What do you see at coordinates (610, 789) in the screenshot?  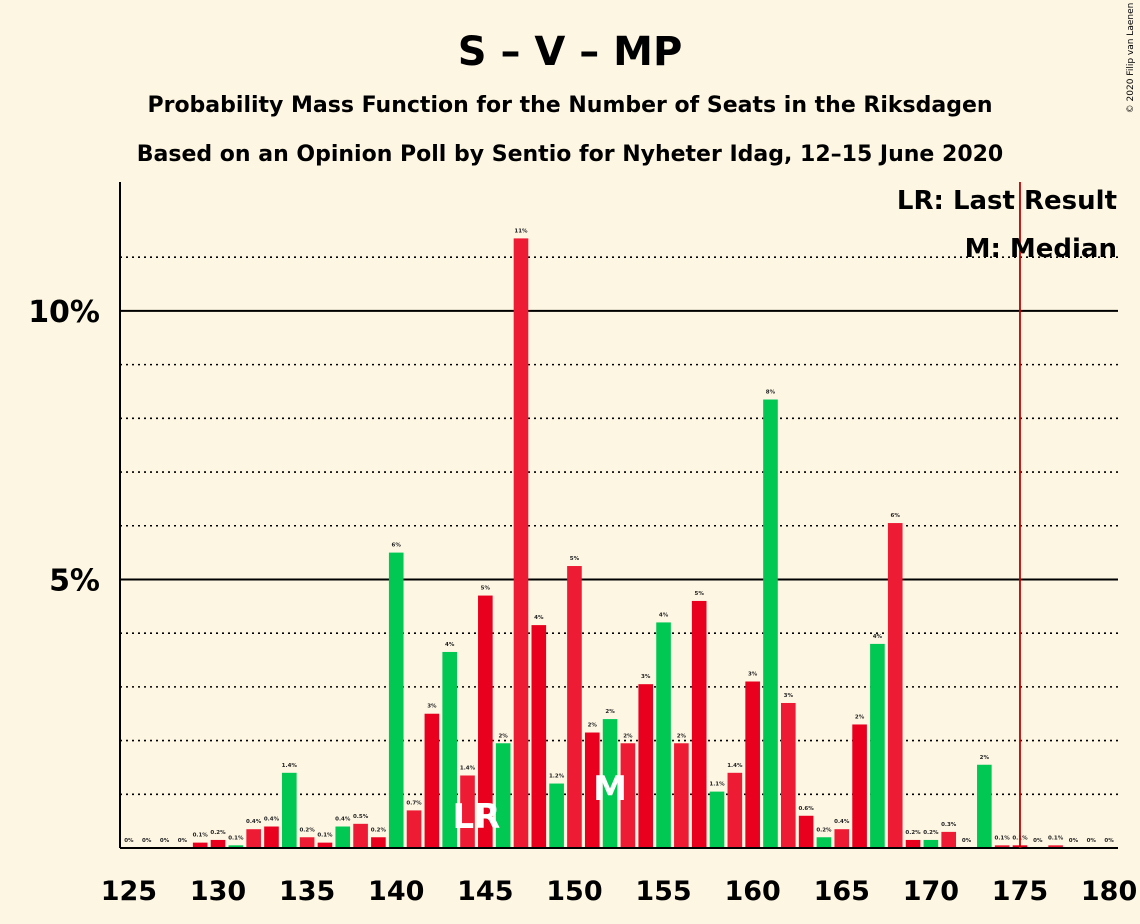 I see `median-marker: M` at bounding box center [610, 789].